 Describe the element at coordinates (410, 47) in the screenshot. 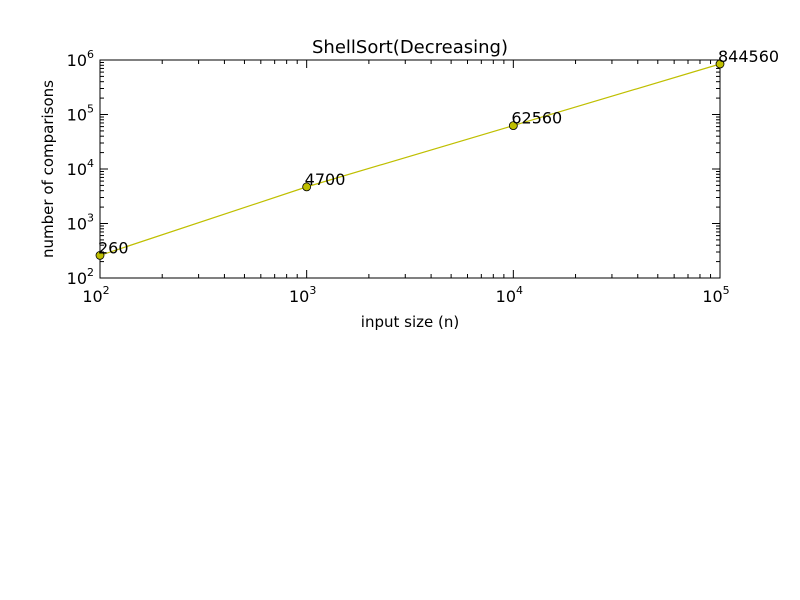

I see `chart-title: ShellSort(Decreasing)` at that location.